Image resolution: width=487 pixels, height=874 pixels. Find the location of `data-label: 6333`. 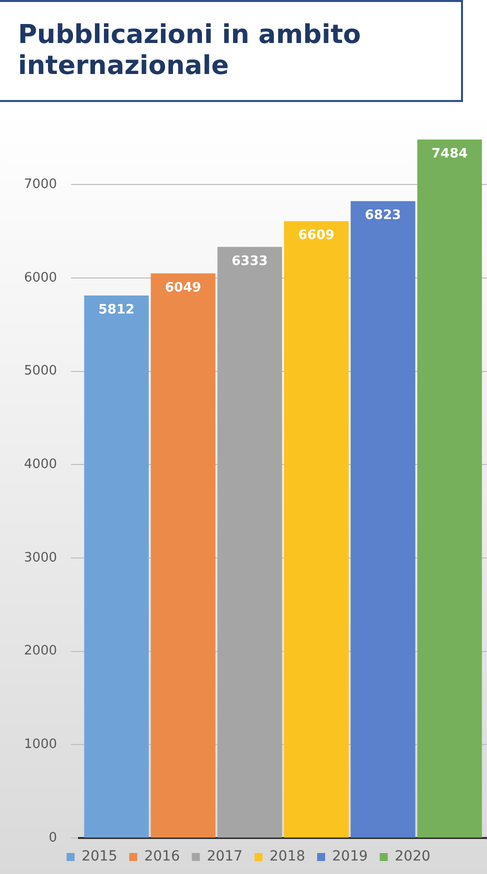

data-label: 6333 is located at coordinates (250, 261).